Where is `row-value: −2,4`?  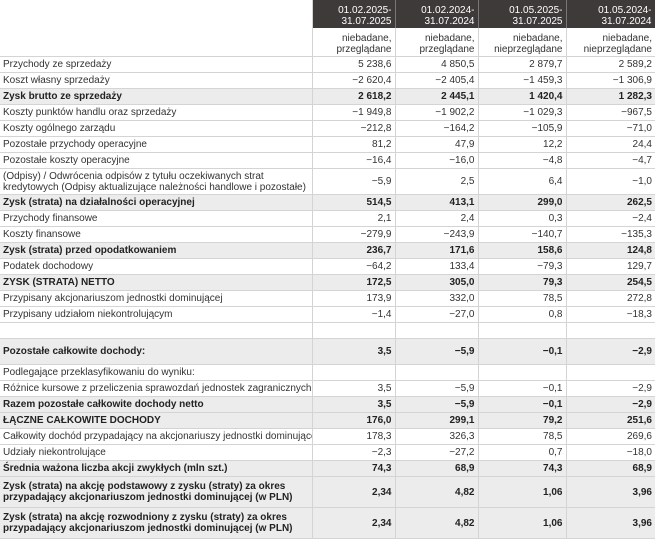 row-value: −2,4 is located at coordinates (610, 218).